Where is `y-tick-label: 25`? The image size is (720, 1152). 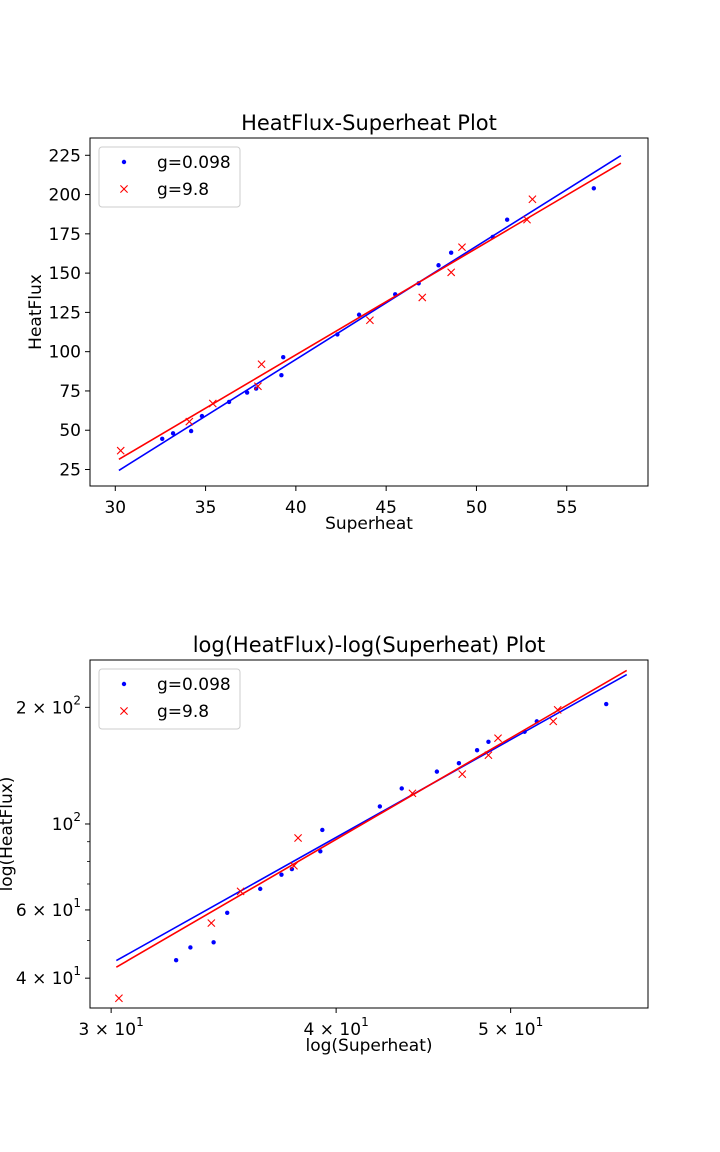
y-tick-label: 25 is located at coordinates (70, 471).